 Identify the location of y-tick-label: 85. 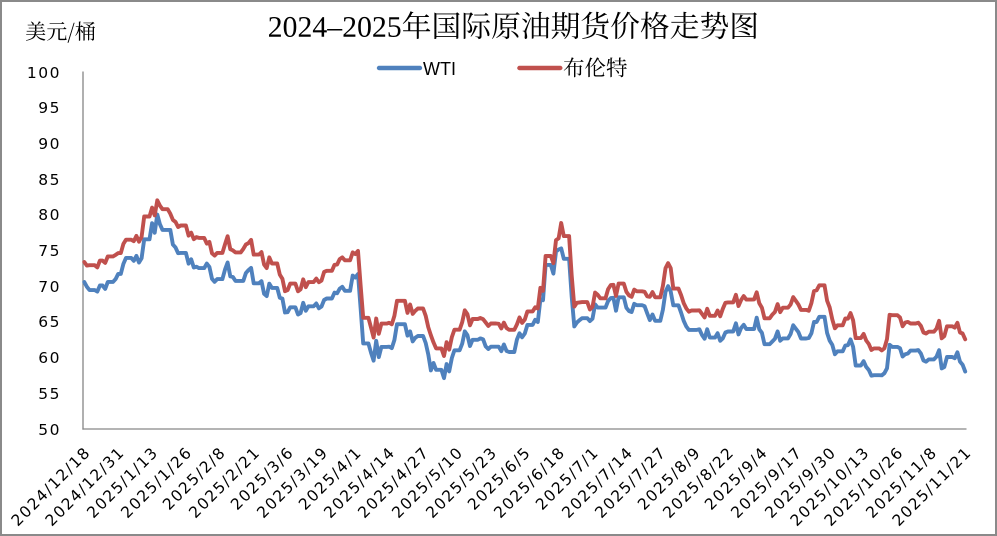
(49, 179).